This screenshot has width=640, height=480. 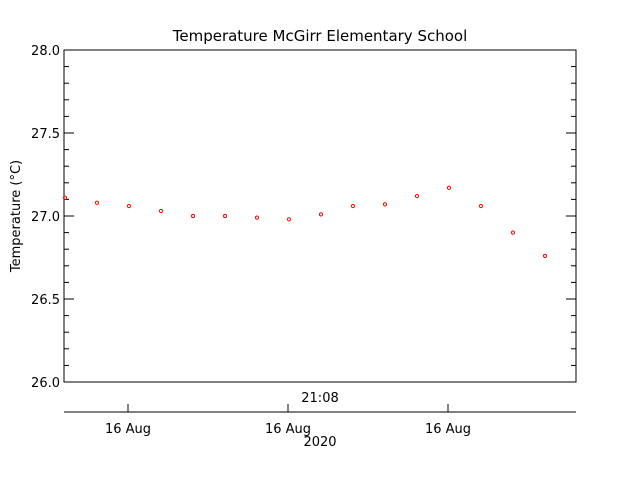 What do you see at coordinates (319, 398) in the screenshot?
I see `time-label: 21:08` at bounding box center [319, 398].